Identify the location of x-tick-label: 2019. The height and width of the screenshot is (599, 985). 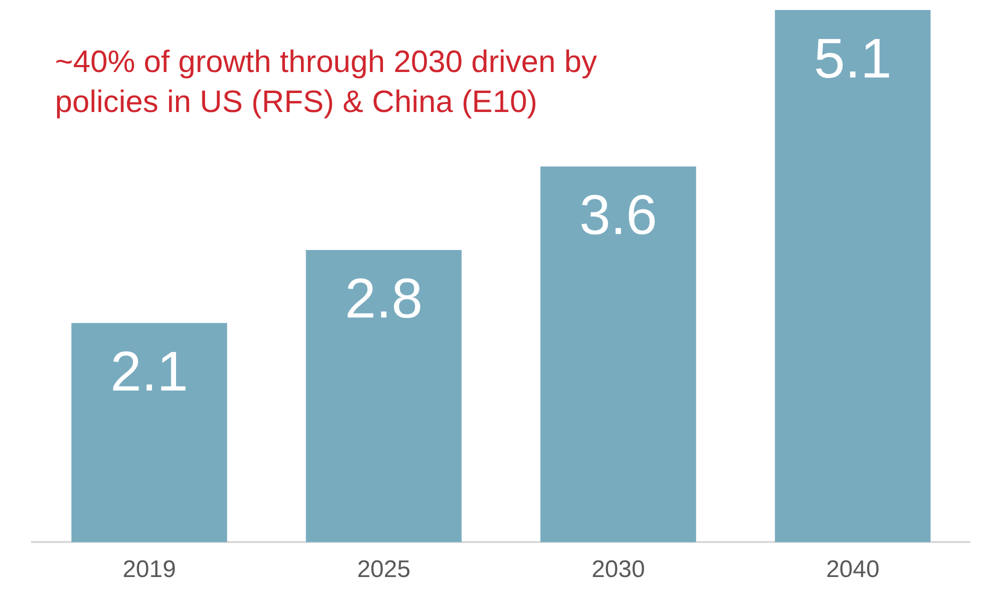
(149, 570).